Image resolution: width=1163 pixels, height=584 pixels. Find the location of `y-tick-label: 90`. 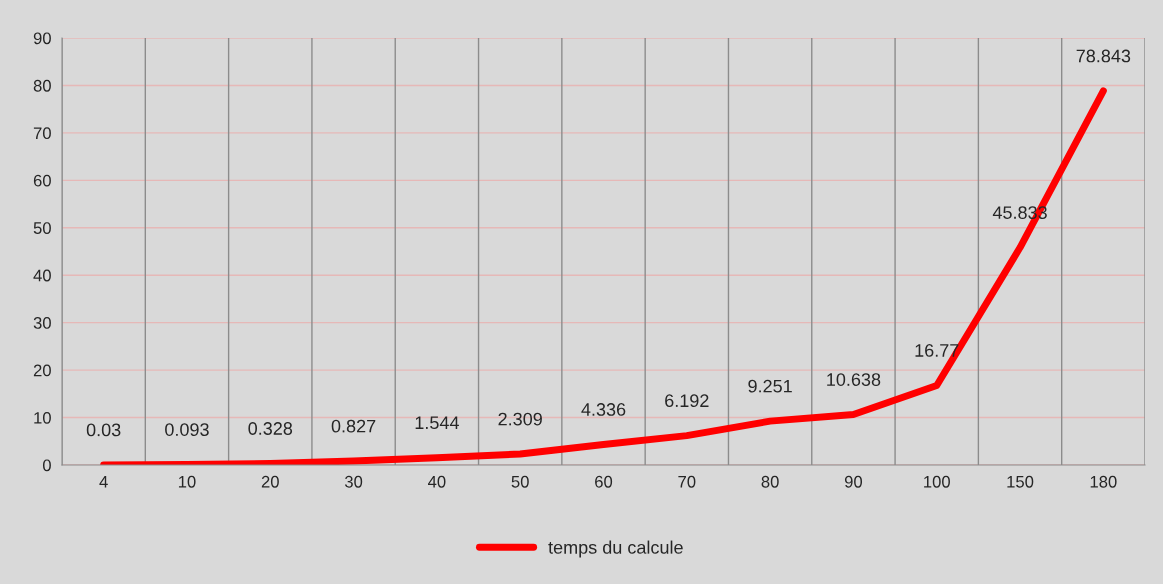

y-tick-label: 90 is located at coordinates (42, 38).